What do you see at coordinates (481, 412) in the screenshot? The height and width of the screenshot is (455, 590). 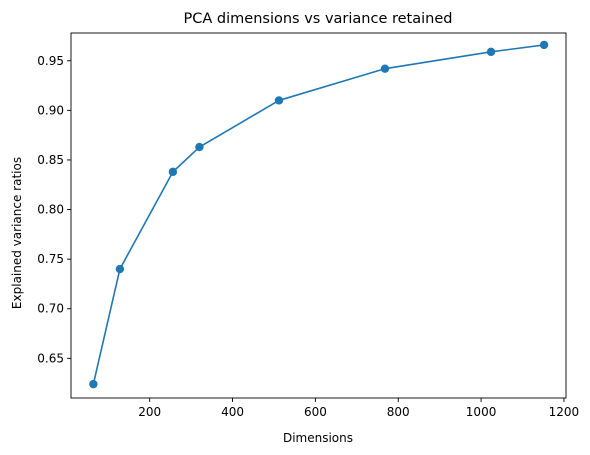 I see `x-tick-label: 1000` at bounding box center [481, 412].